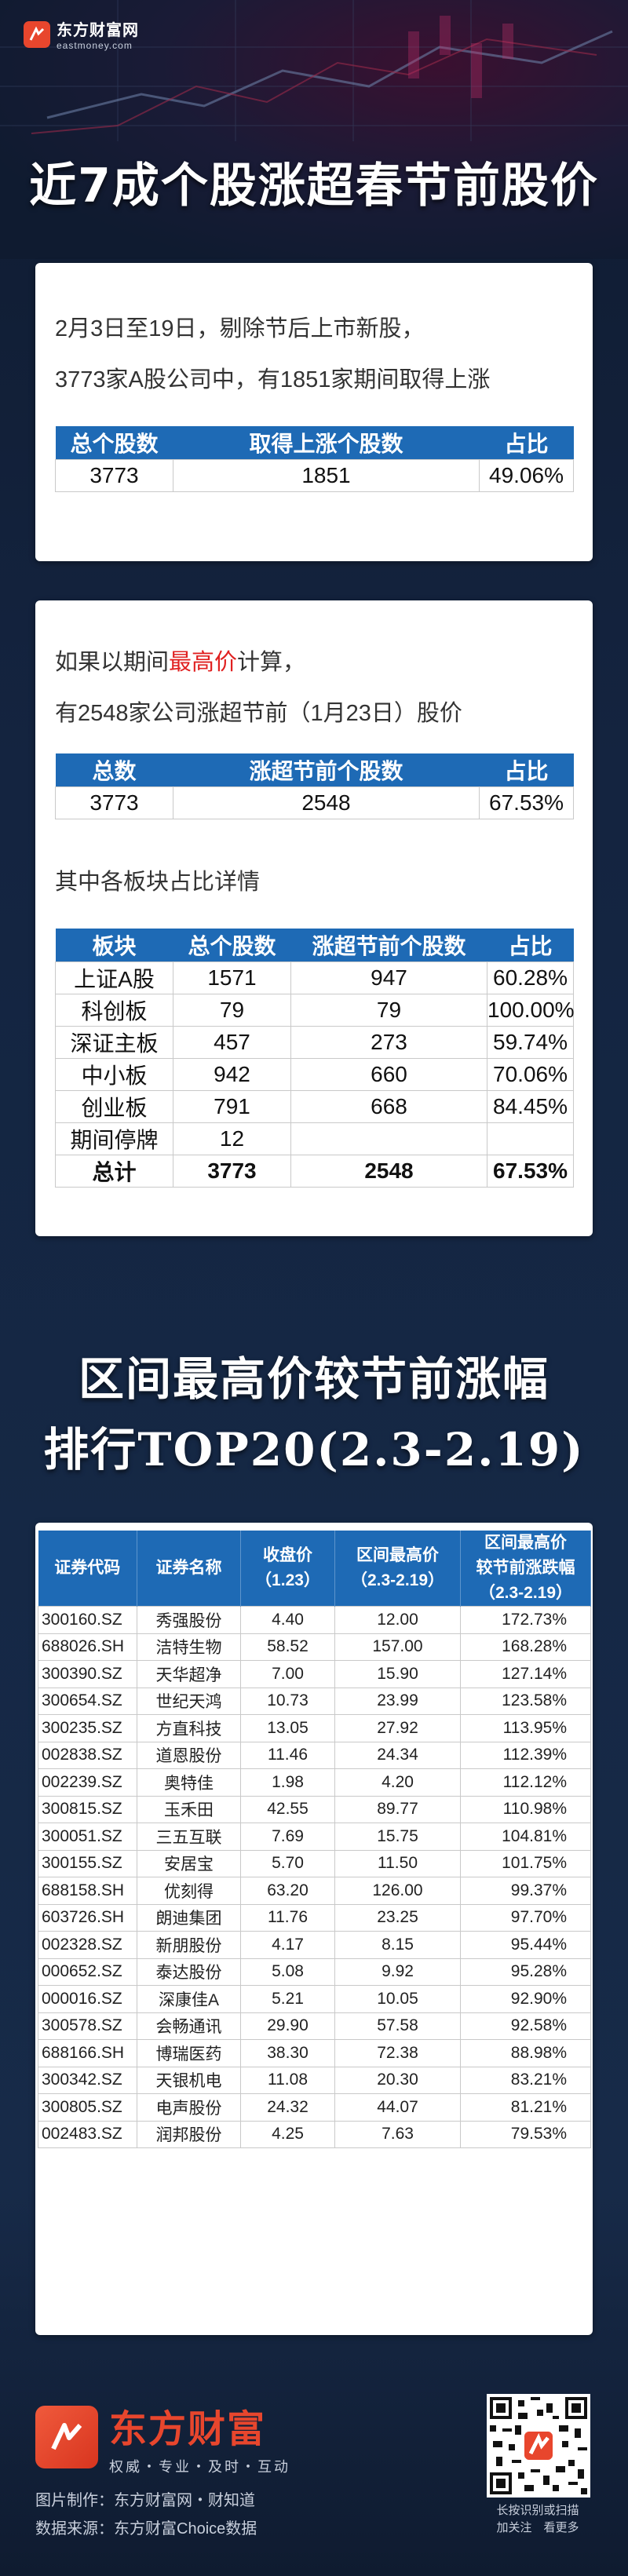 This screenshot has width=628, height=2576. What do you see at coordinates (397, 1782) in the screenshot?
I see `table-cell: 4.20` at bounding box center [397, 1782].